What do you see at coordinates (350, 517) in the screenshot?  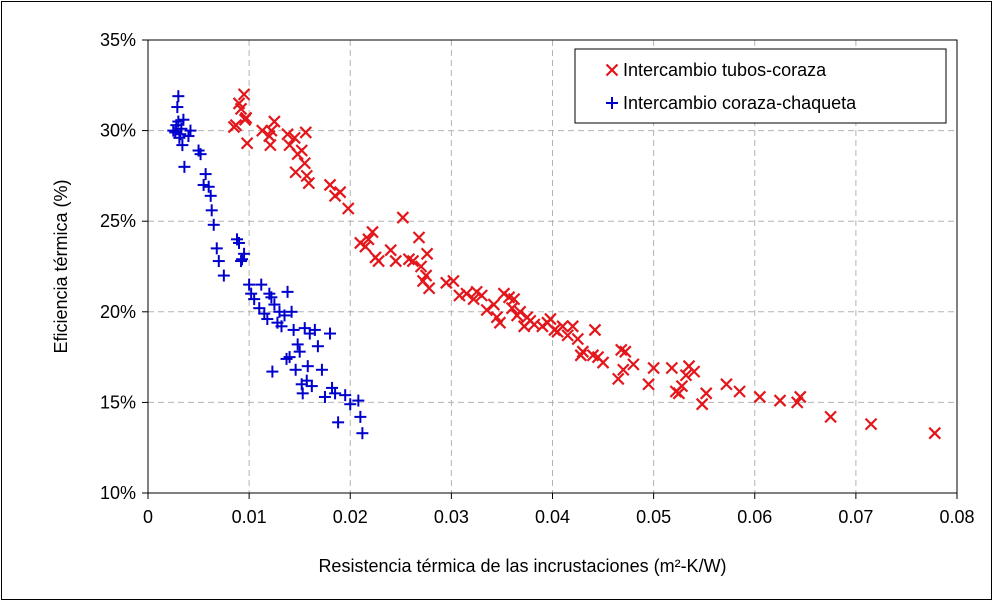 I see `x-tick-label: 0.02` at bounding box center [350, 517].